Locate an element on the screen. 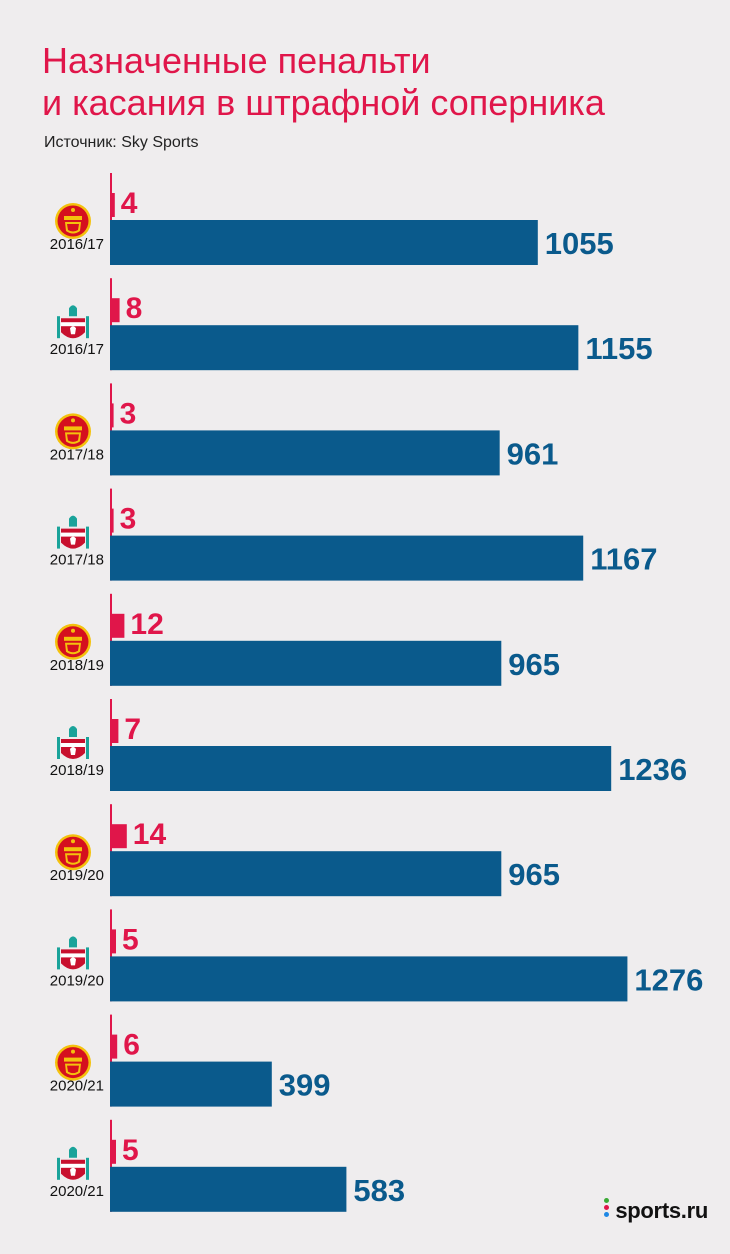  sports-ru-logo: sports.ru is located at coordinates (656, 1211).